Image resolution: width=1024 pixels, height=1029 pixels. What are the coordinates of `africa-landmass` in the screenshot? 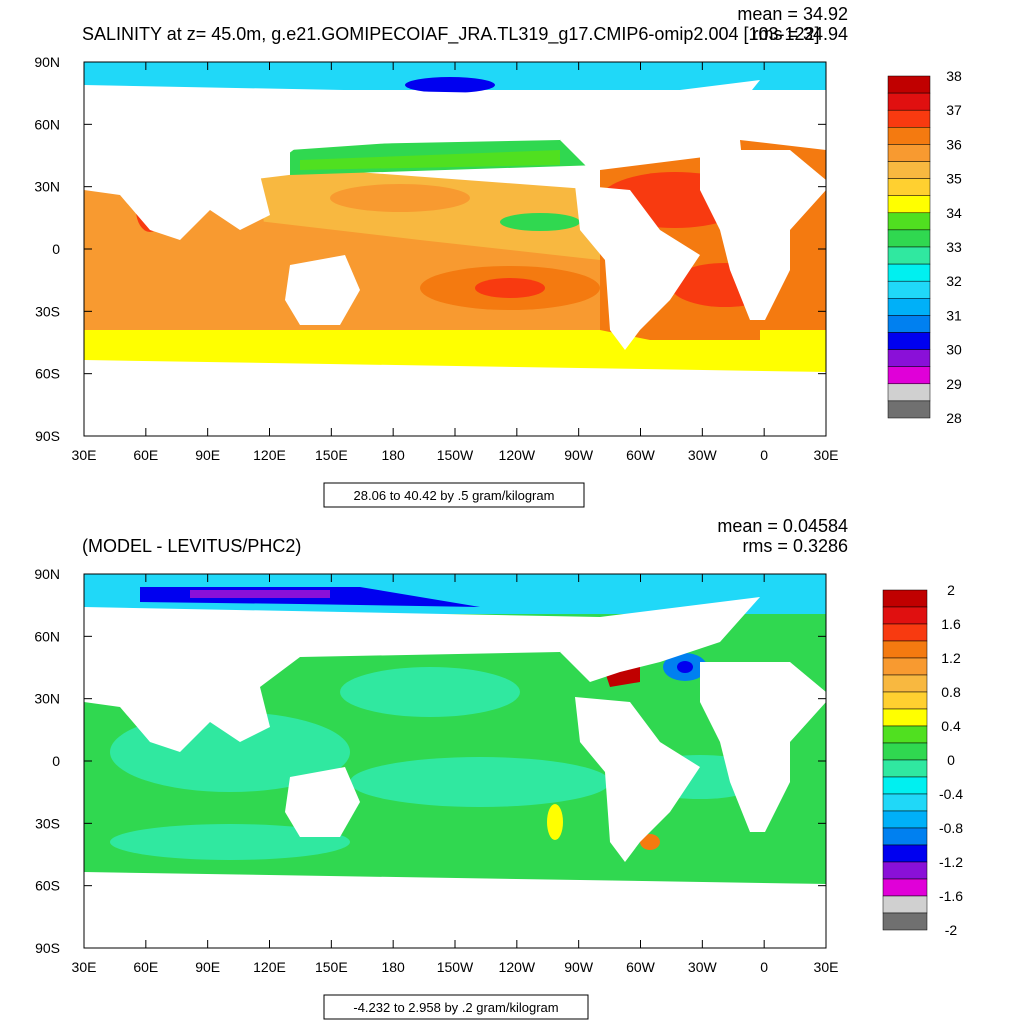 It's located at (763, 747).